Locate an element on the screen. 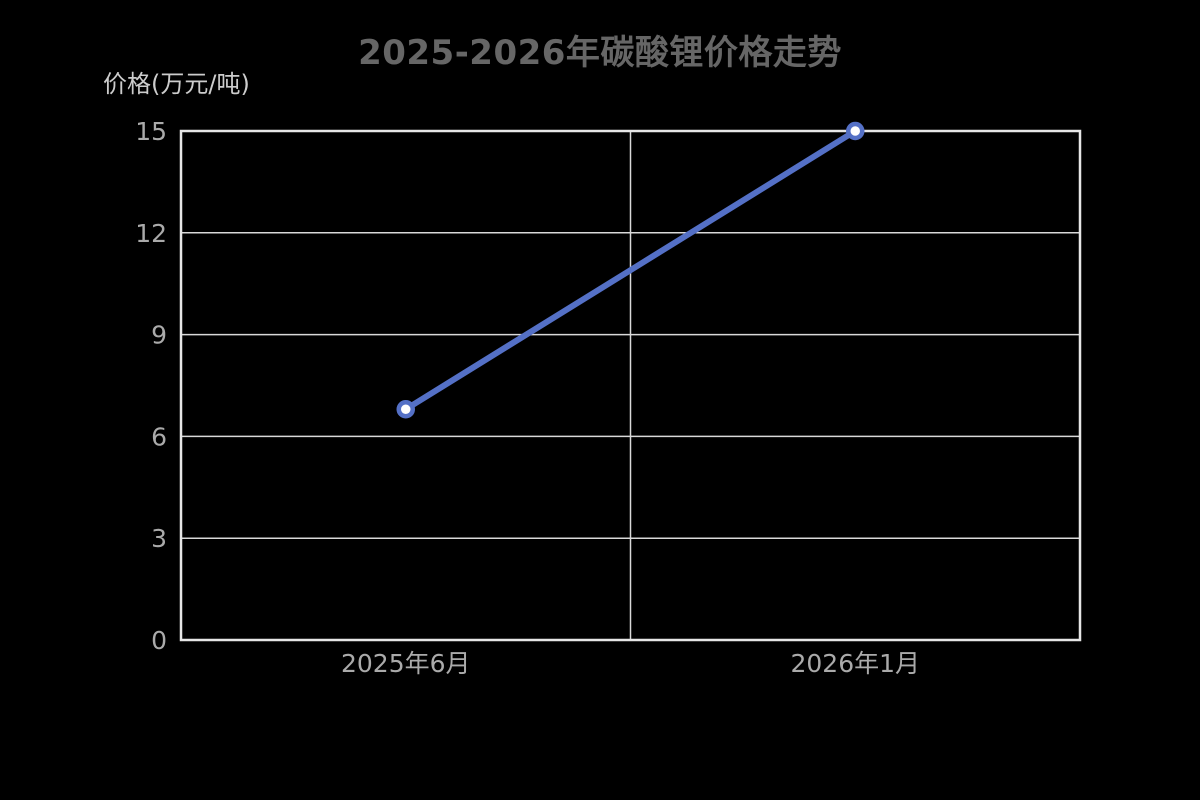 The image size is (1200, 800). y-tick-label: 15 is located at coordinates (151, 131).